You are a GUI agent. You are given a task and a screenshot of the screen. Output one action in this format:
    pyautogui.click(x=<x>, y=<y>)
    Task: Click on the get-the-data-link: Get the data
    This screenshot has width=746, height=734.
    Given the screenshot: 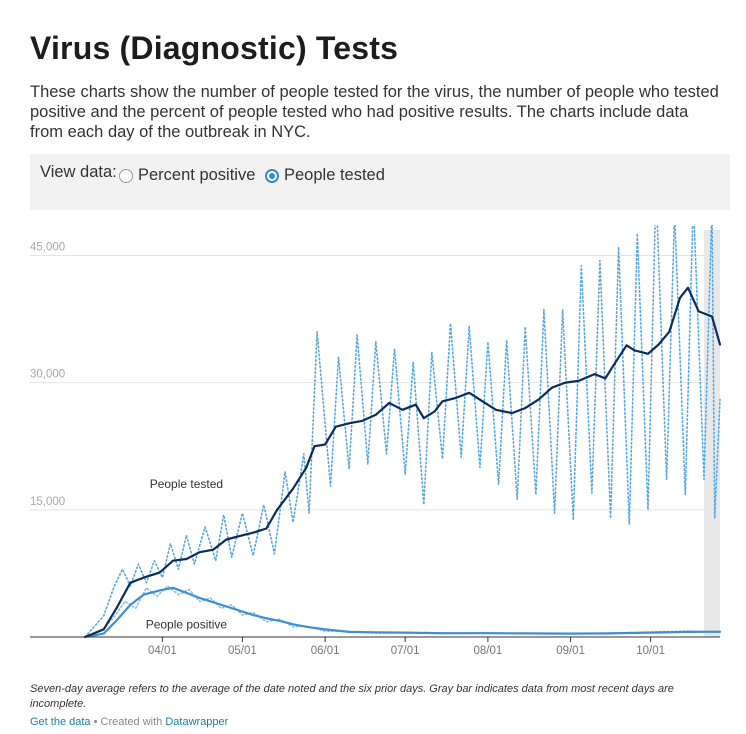 What is the action you would take?
    pyautogui.click(x=60, y=722)
    